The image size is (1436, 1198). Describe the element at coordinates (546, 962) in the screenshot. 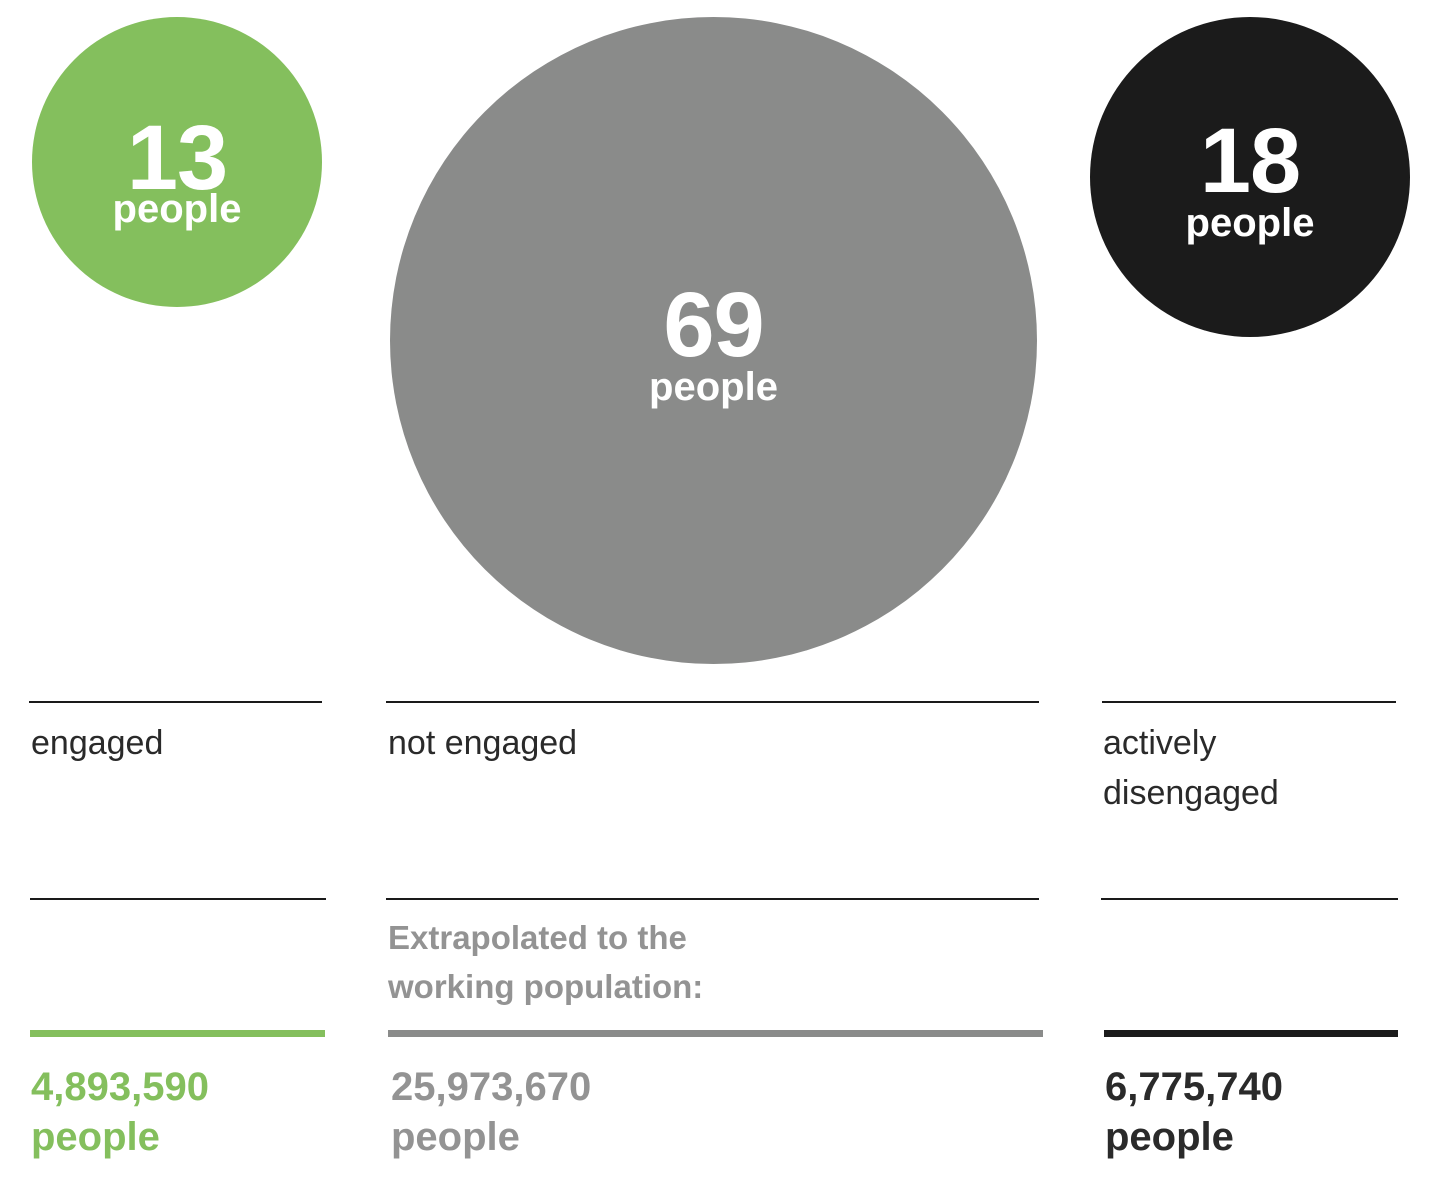

I see `extrapolation-note: Extrapolated to the working population:` at that location.